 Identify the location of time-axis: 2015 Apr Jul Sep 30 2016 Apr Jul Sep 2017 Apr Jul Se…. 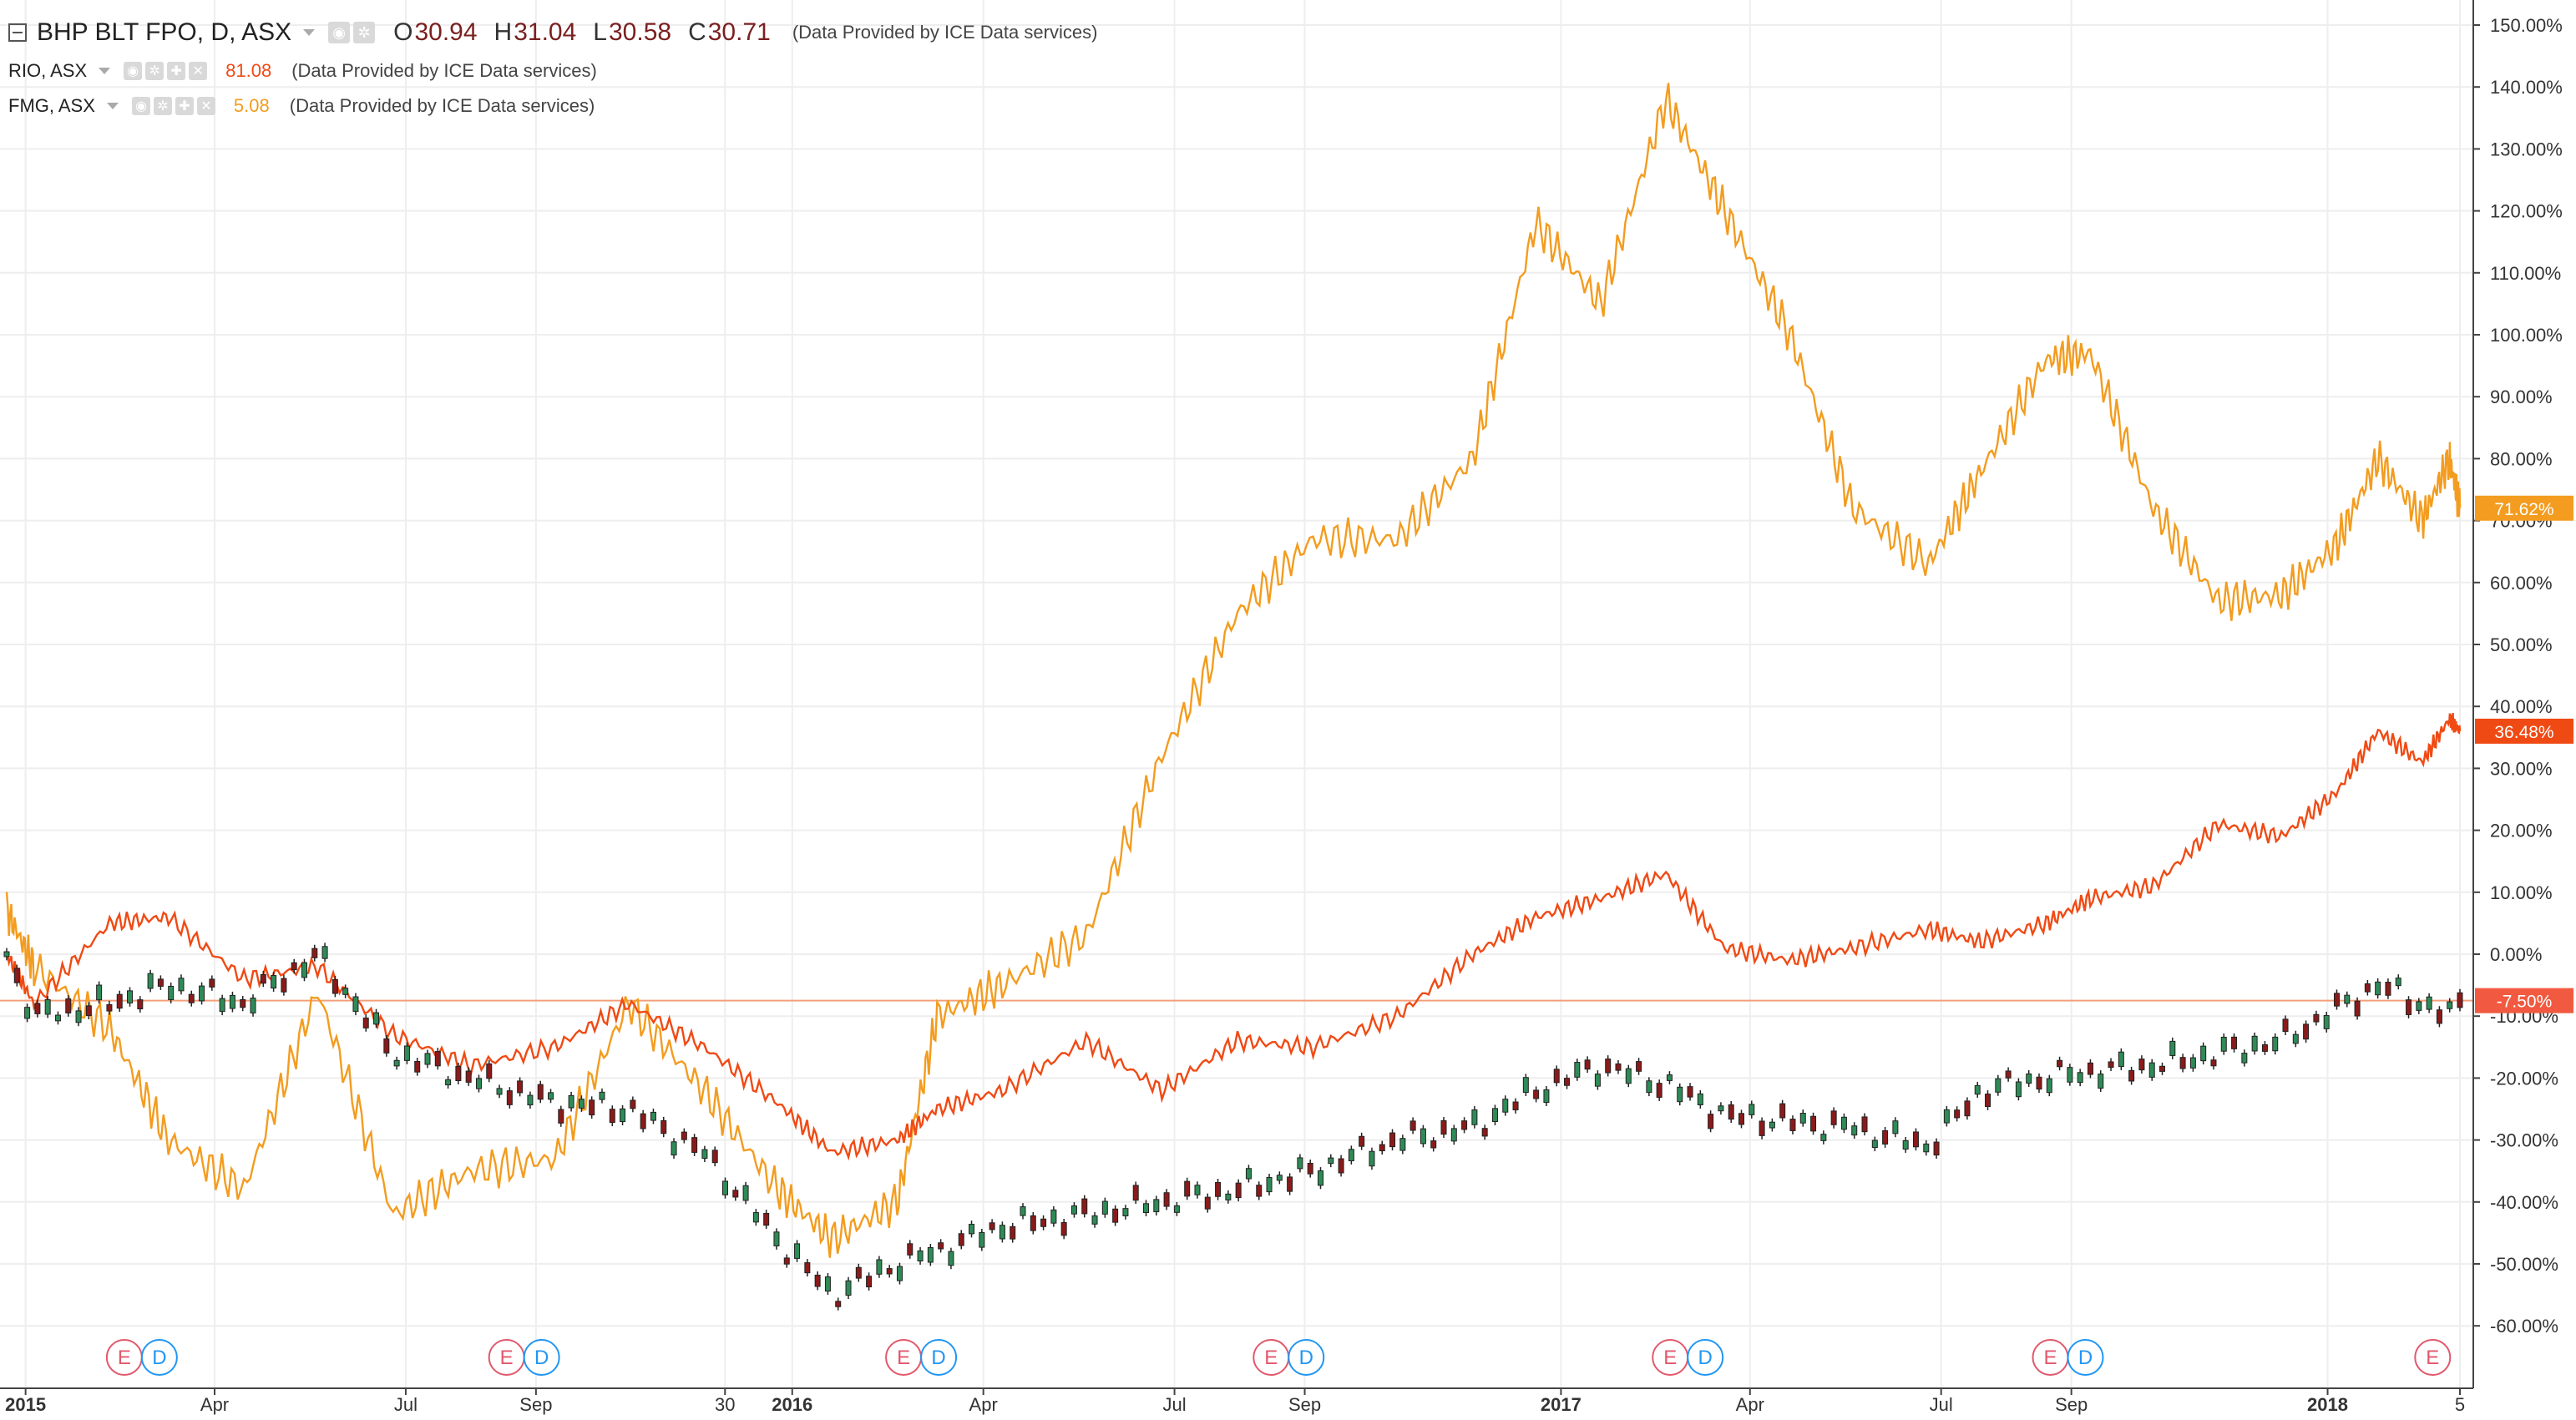
(1236, 1401).